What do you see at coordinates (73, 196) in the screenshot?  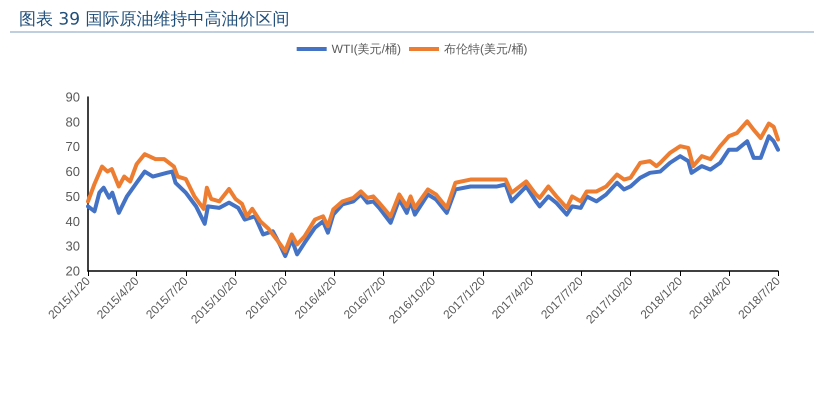 I see `y-tick-label: 50` at bounding box center [73, 196].